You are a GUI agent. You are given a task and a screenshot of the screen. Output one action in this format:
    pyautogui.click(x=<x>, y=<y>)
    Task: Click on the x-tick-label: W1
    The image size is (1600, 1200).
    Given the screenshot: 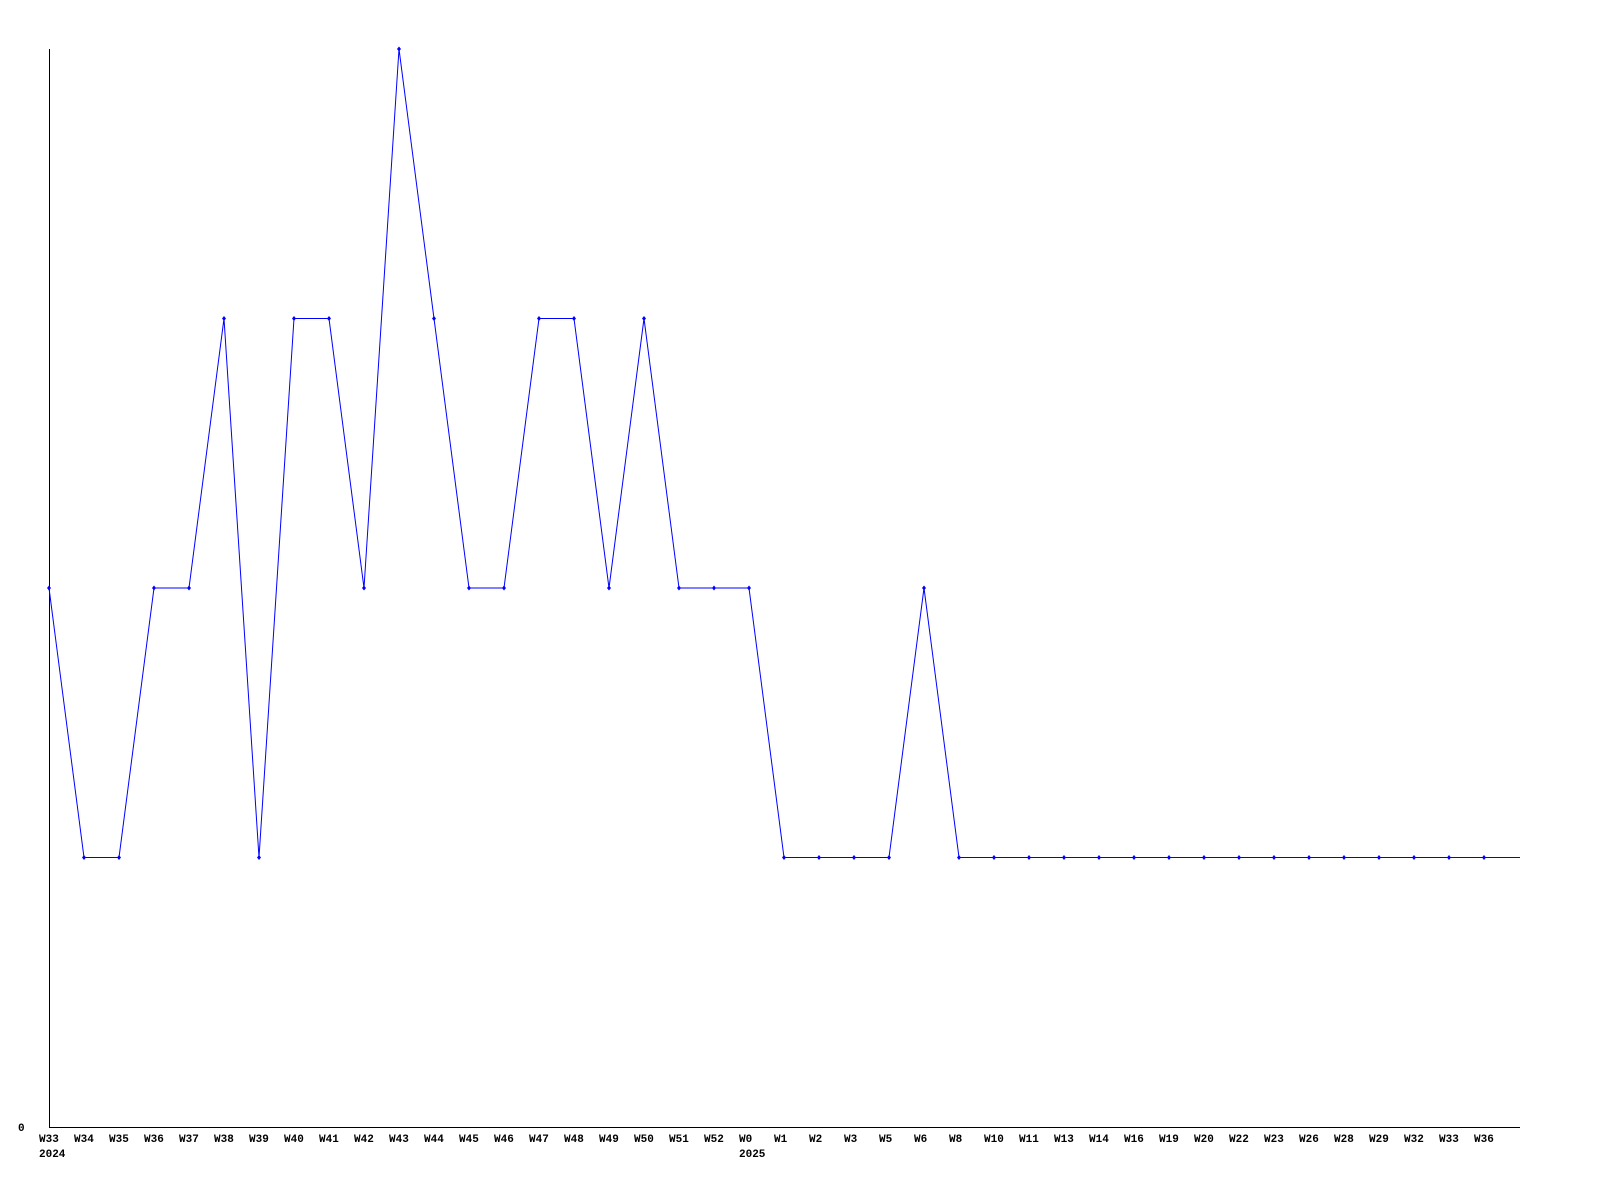 What is the action you would take?
    pyautogui.click(x=781, y=1140)
    